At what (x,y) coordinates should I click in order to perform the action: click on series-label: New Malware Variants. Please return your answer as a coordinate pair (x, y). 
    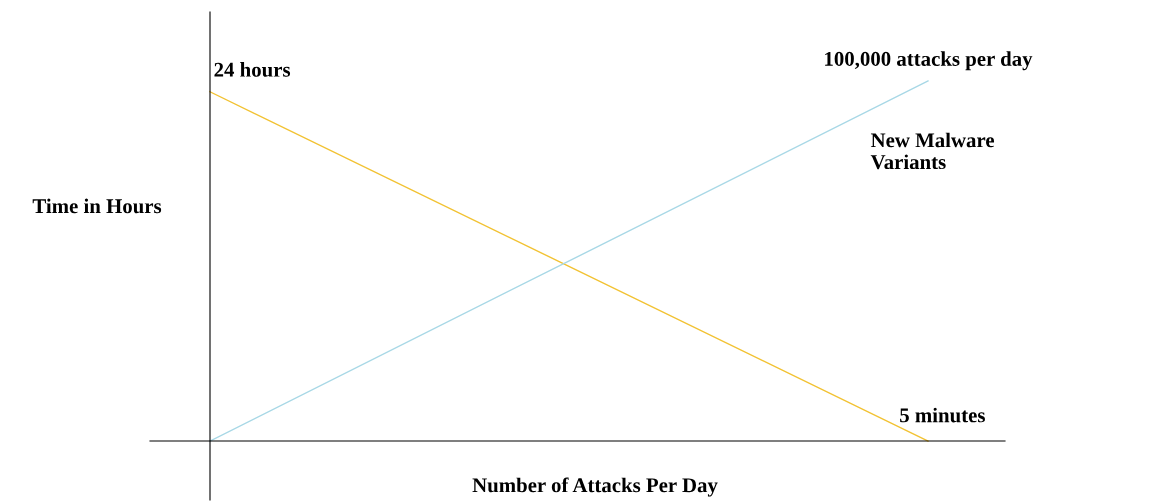
    Looking at the image, I should click on (932, 151).